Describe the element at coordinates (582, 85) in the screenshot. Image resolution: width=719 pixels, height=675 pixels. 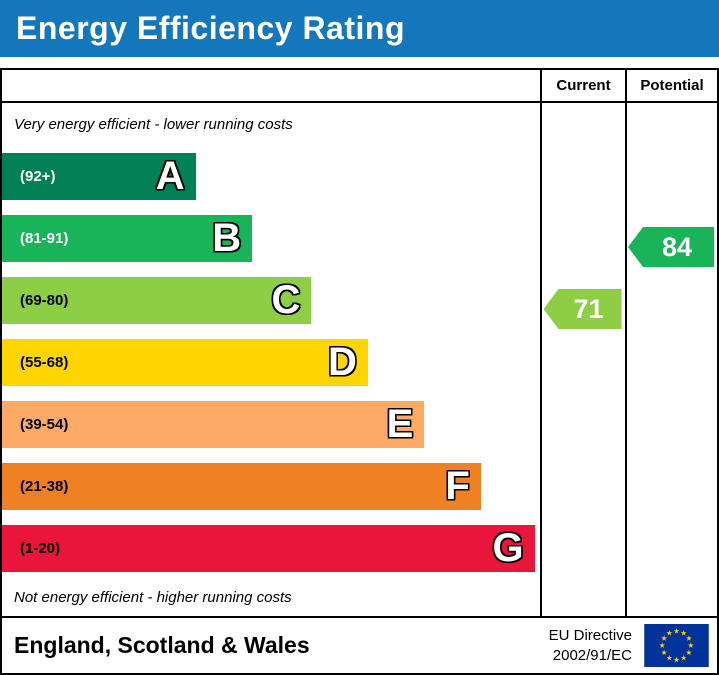
I see `current-column-header: Current` at that location.